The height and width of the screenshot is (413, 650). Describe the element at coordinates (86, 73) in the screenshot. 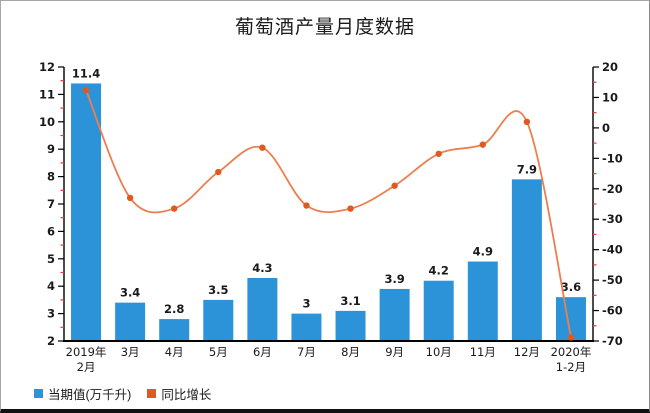

I see `svg-text: 11.4` at that location.